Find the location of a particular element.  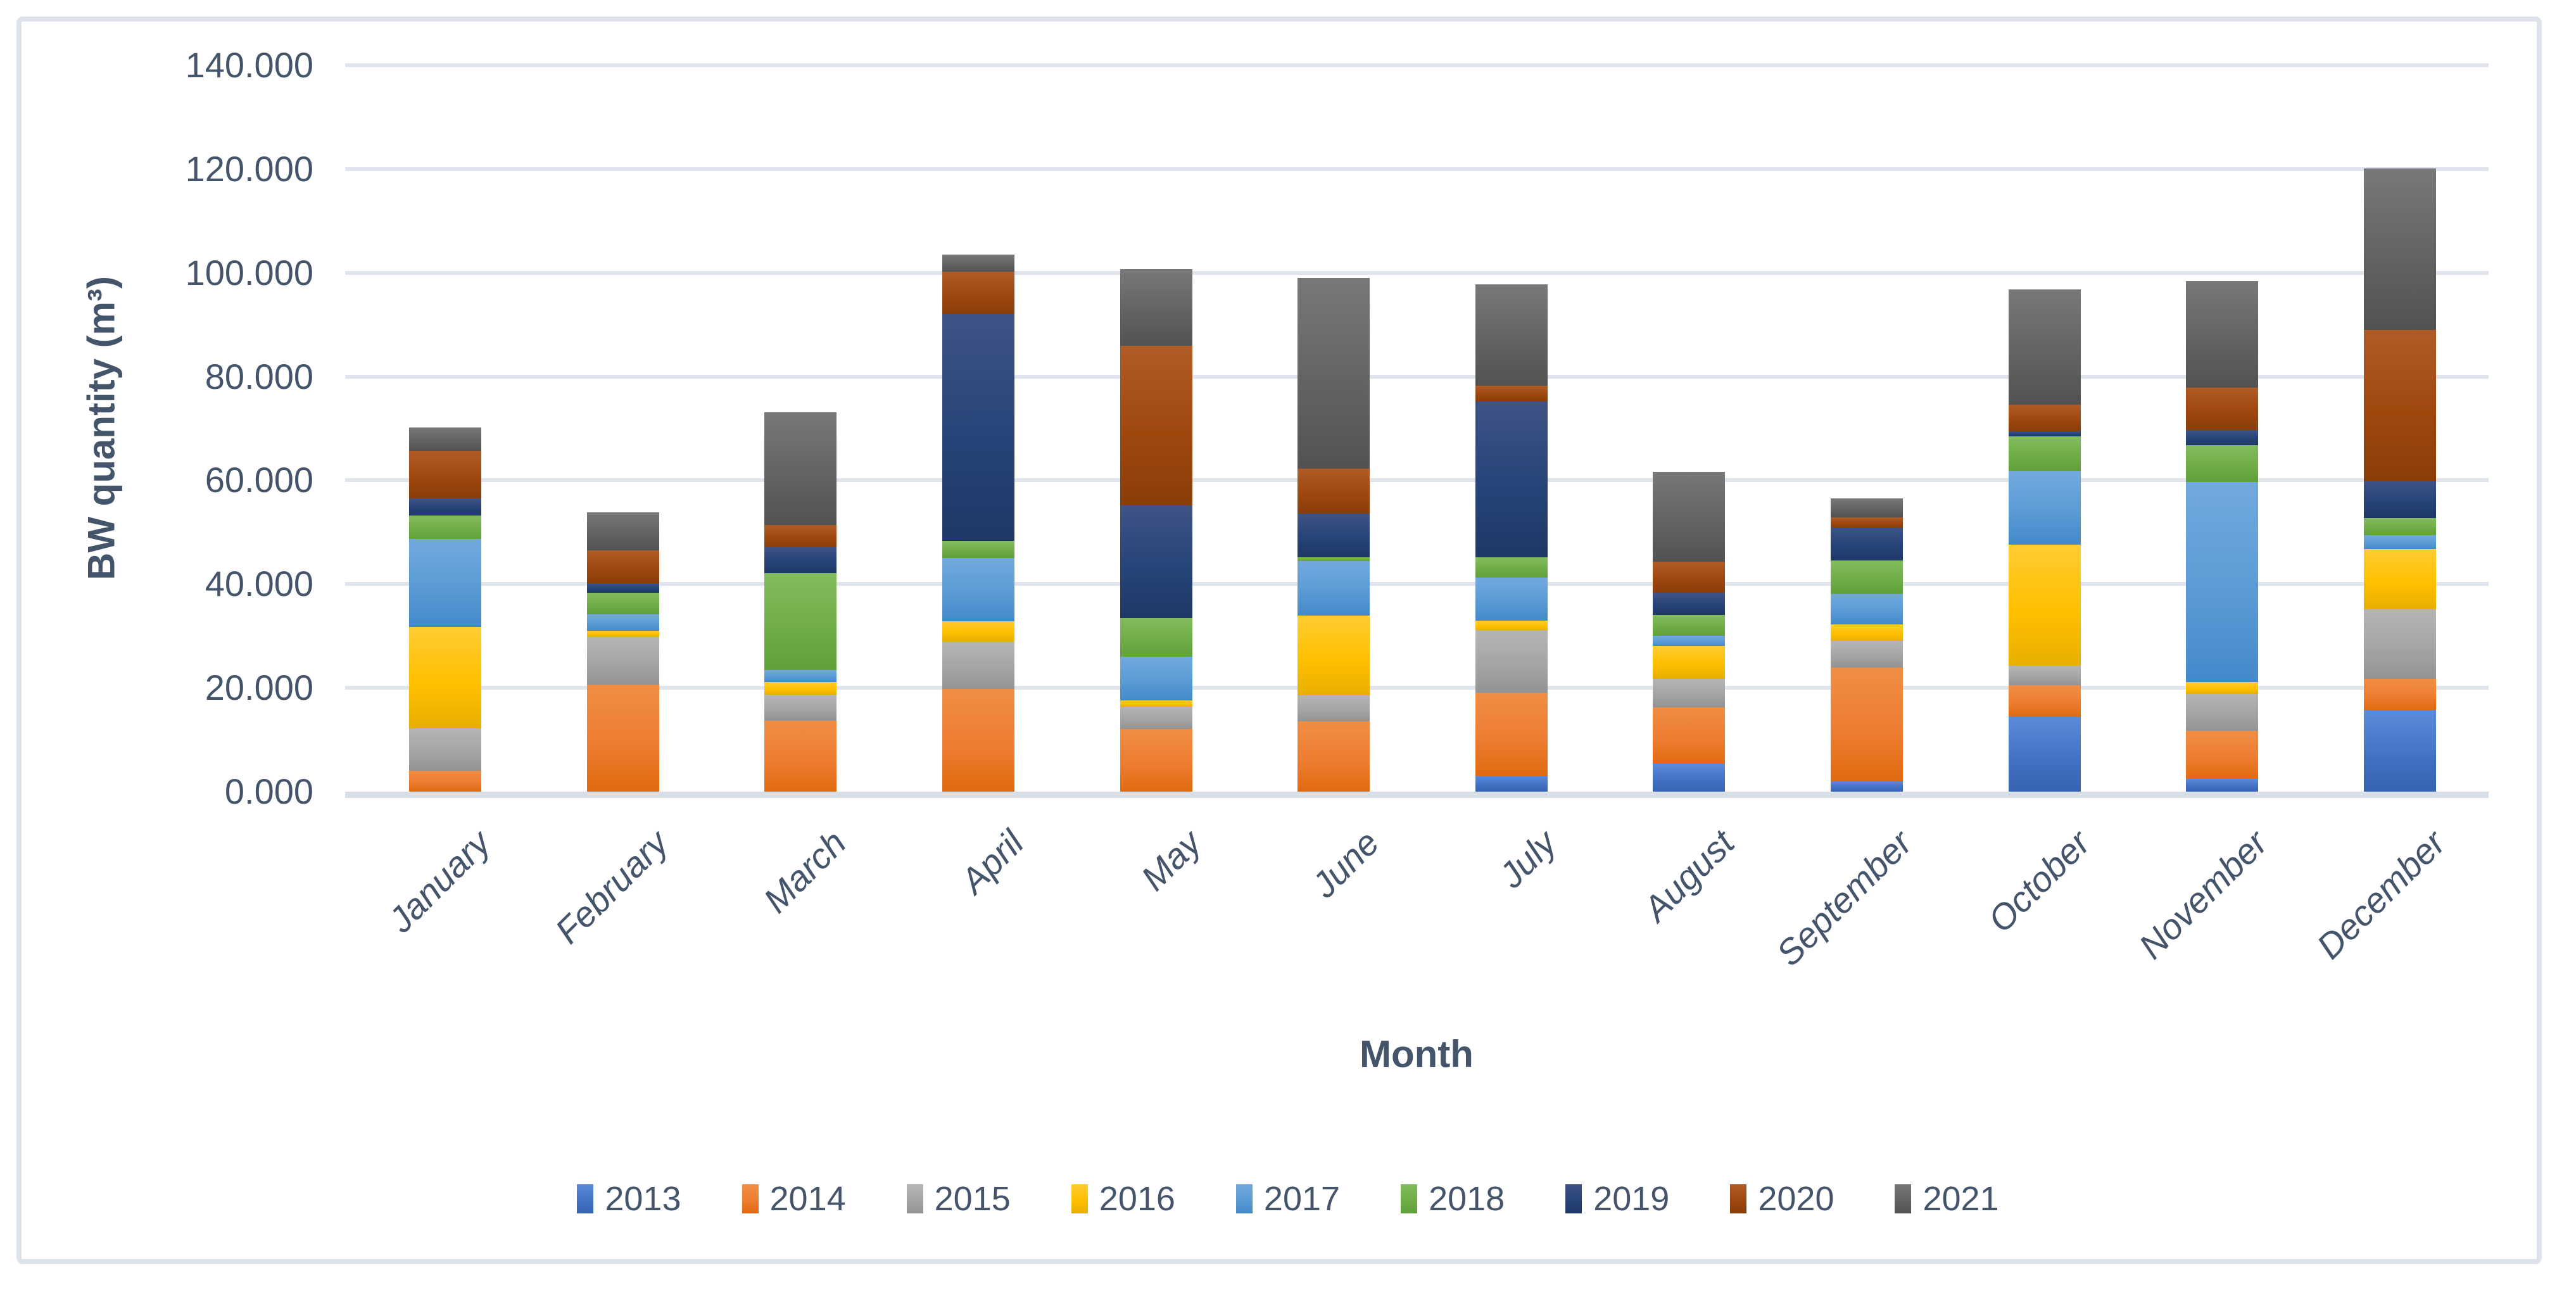

y-axis-tick-label: 0.000 is located at coordinates (268, 791).